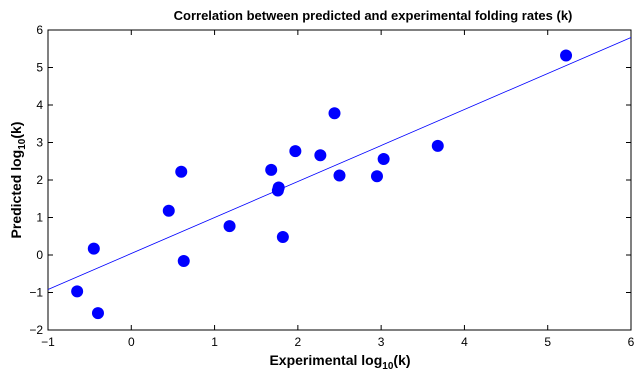 The image size is (636, 374). What do you see at coordinates (464, 342) in the screenshot?
I see `x-tick-label: 4` at bounding box center [464, 342].